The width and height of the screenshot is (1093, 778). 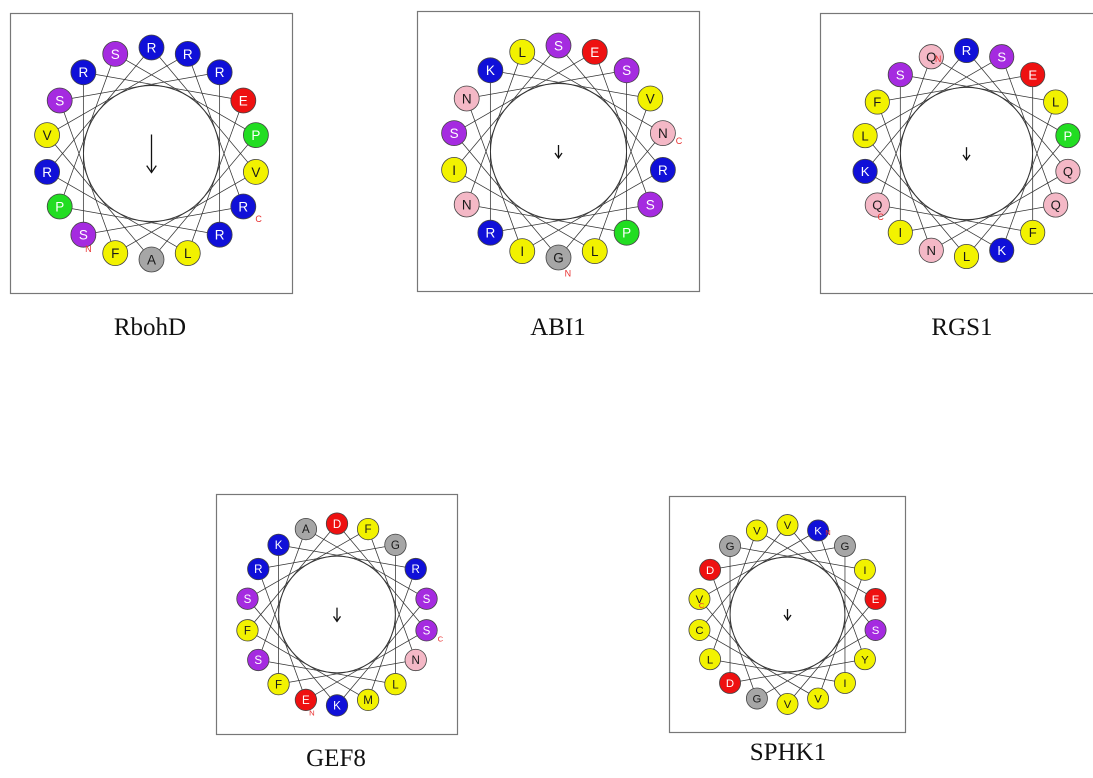 I want to click on residue-letter: D, so click(x=710, y=571).